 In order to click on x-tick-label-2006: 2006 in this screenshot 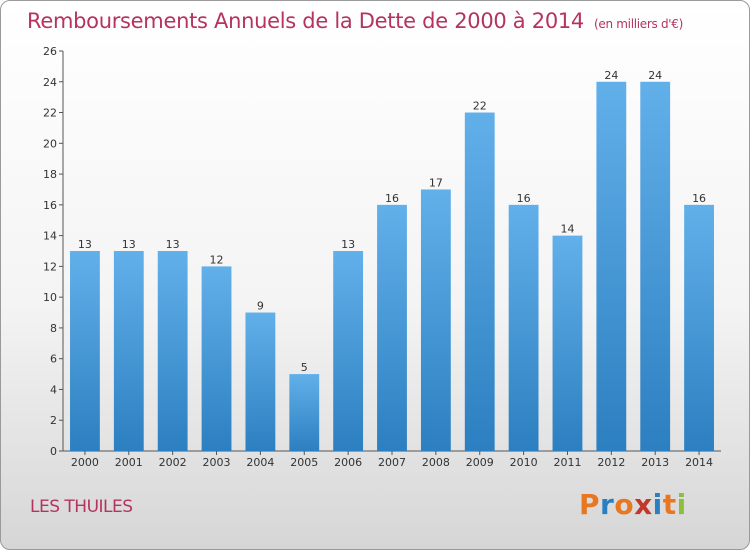, I will do `click(348, 462)`.